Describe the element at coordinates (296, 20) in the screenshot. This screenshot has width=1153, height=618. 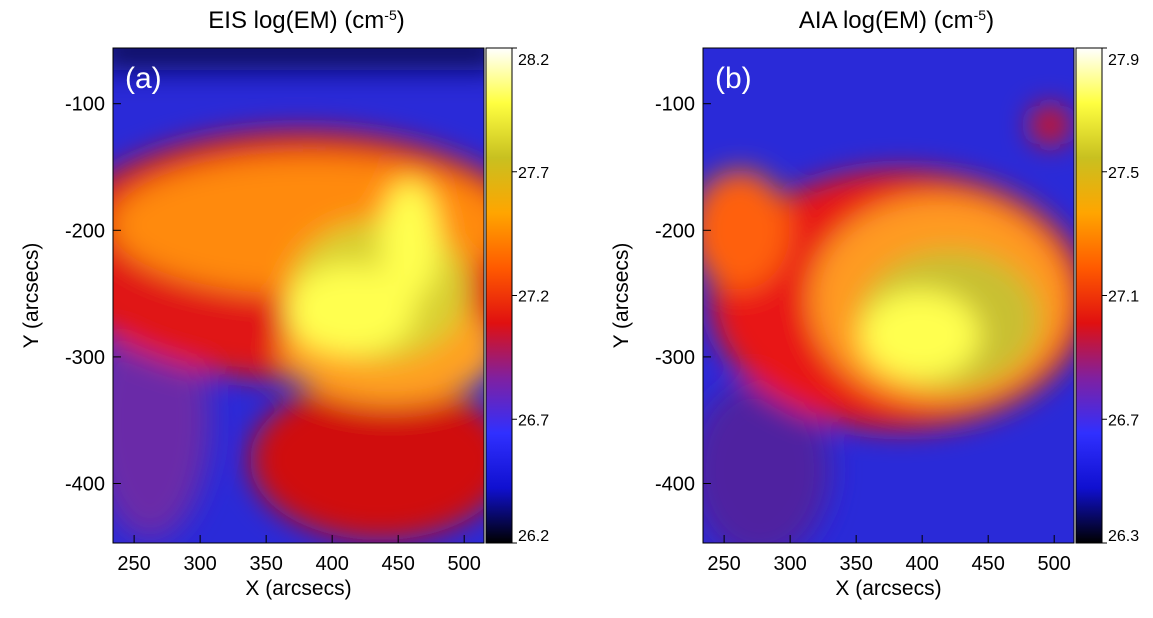
I see `title-part: EIS log(EM) (cm` at that location.